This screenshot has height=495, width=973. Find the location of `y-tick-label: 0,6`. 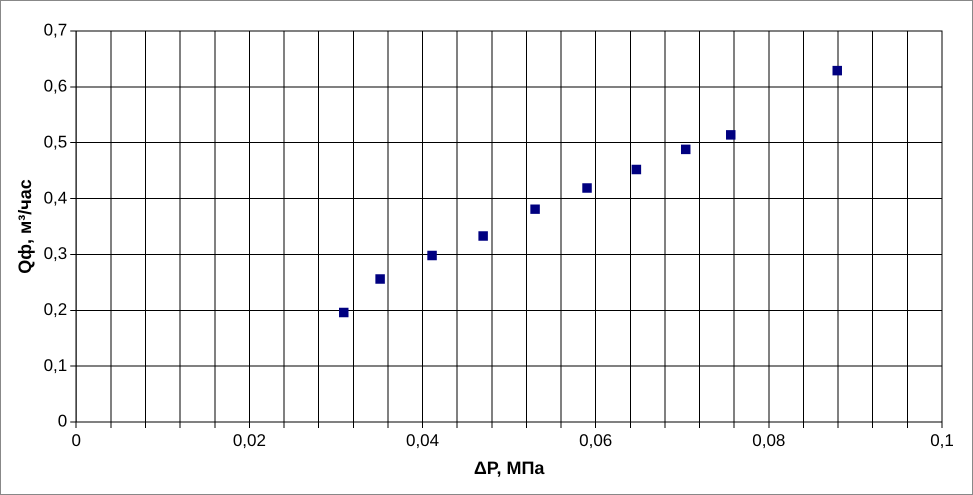

y-tick-label: 0,6 is located at coordinates (56, 86).